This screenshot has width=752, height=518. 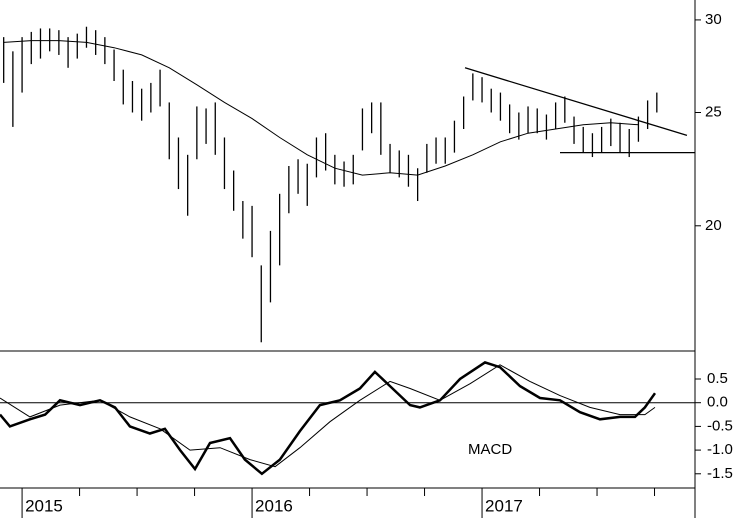 I want to click on x-tick-label: 2016, so click(x=274, y=505).